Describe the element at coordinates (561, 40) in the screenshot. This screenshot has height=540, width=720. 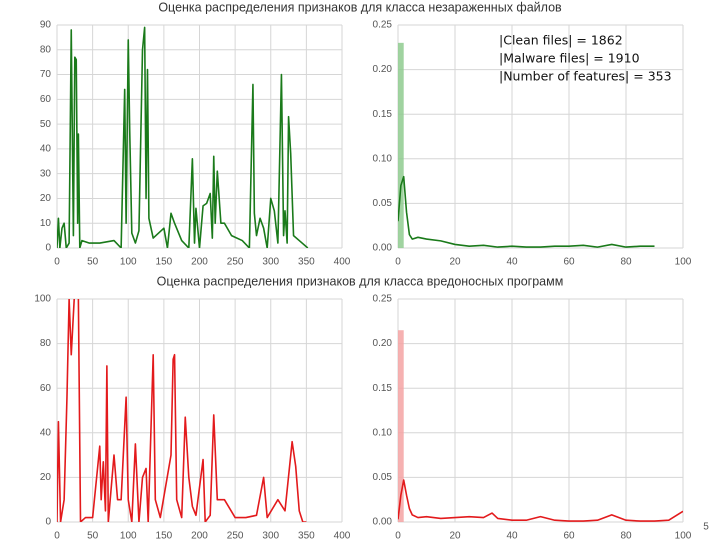
I see `annotation: |Clean files| = 1862` at that location.